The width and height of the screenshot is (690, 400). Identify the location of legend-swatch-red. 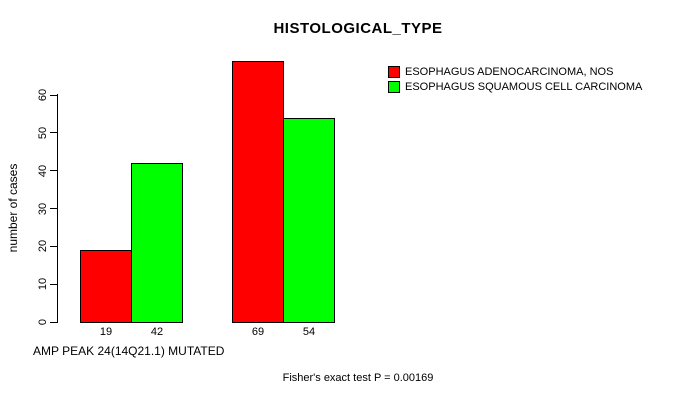
(394, 72).